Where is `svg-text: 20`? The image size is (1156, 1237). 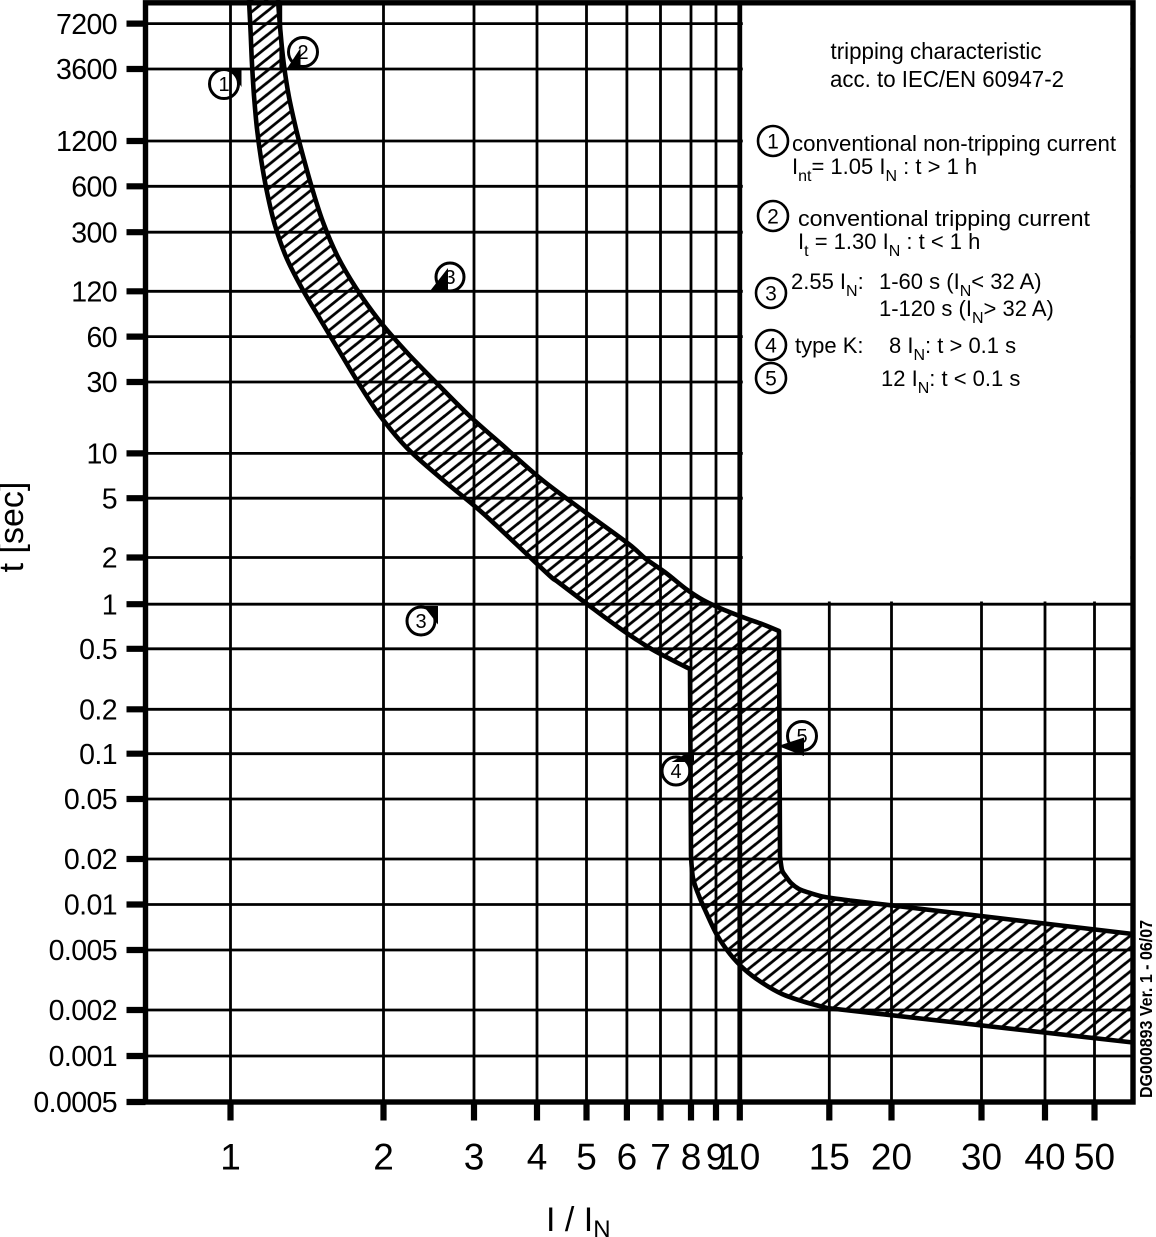
svg-text: 20 is located at coordinates (891, 1157).